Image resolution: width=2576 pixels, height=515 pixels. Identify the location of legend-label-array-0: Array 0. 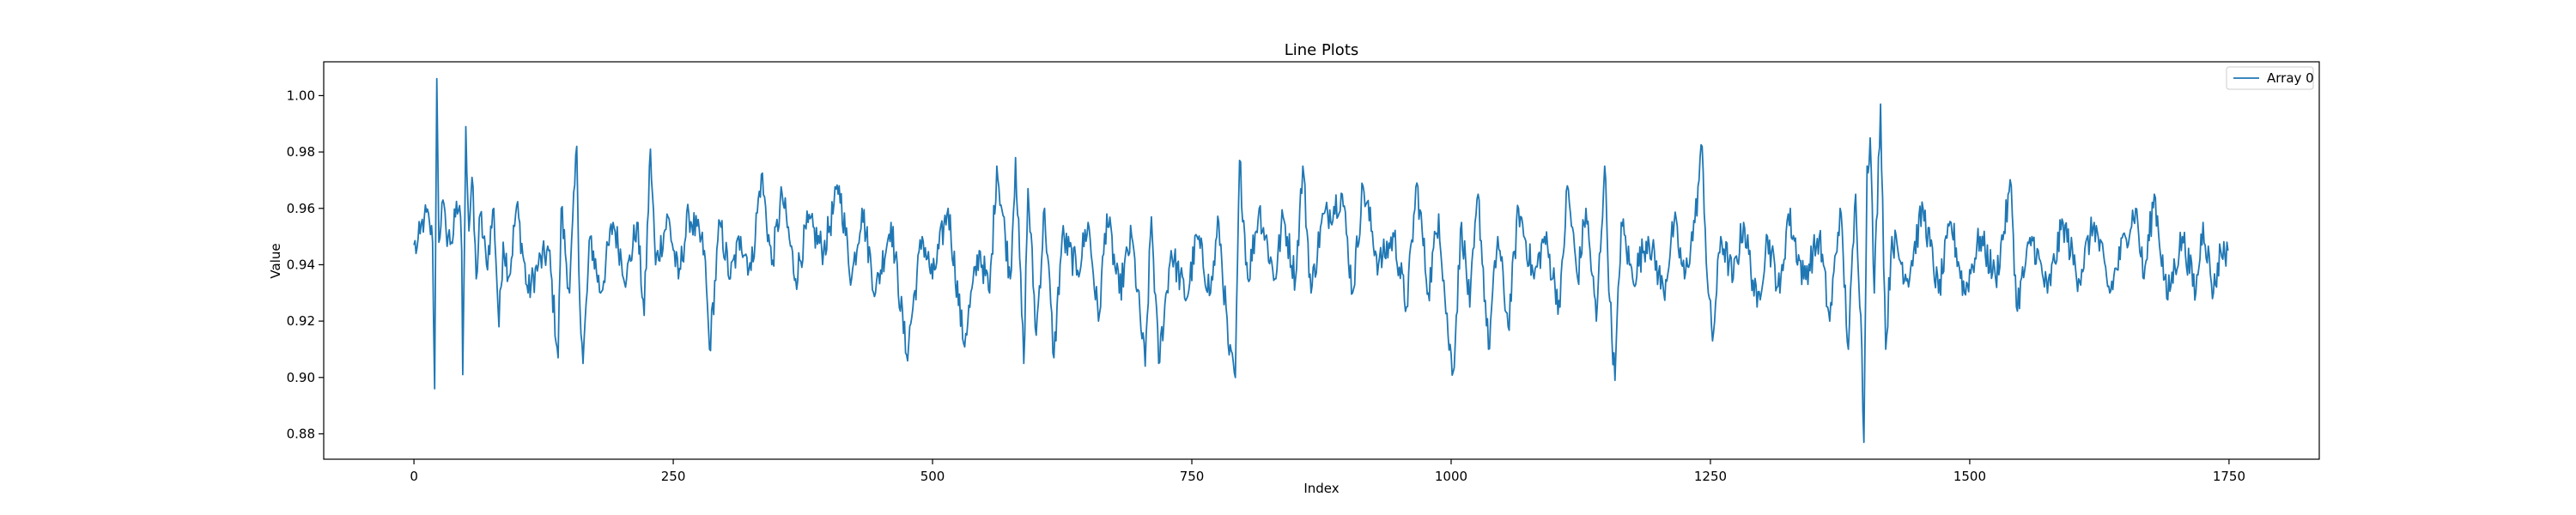
(2290, 78).